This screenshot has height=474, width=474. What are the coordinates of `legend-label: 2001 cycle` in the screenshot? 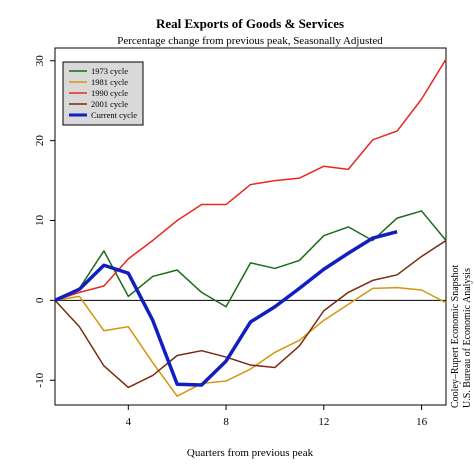 It's located at (109, 104).